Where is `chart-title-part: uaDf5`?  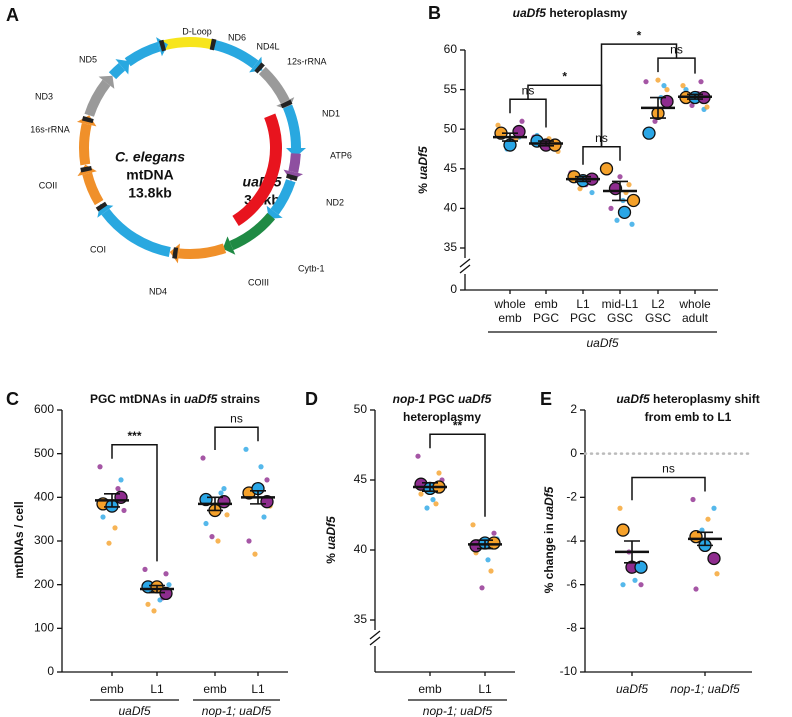
chart-title-part: uaDf5 is located at coordinates (633, 399).